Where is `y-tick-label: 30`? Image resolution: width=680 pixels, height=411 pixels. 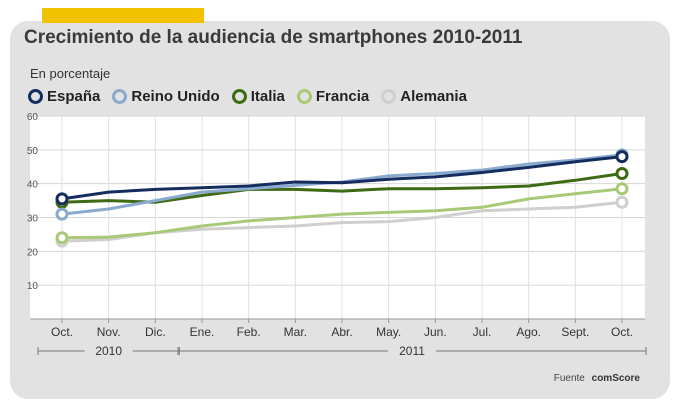
y-tick-label: 30 is located at coordinates (33, 219).